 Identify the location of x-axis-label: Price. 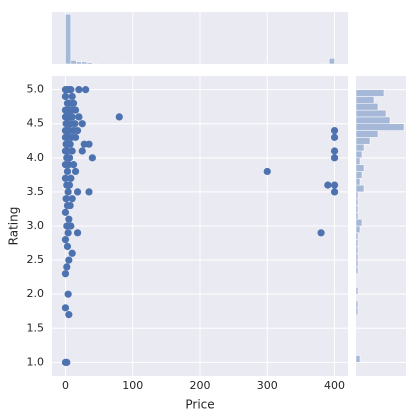
(199, 405).